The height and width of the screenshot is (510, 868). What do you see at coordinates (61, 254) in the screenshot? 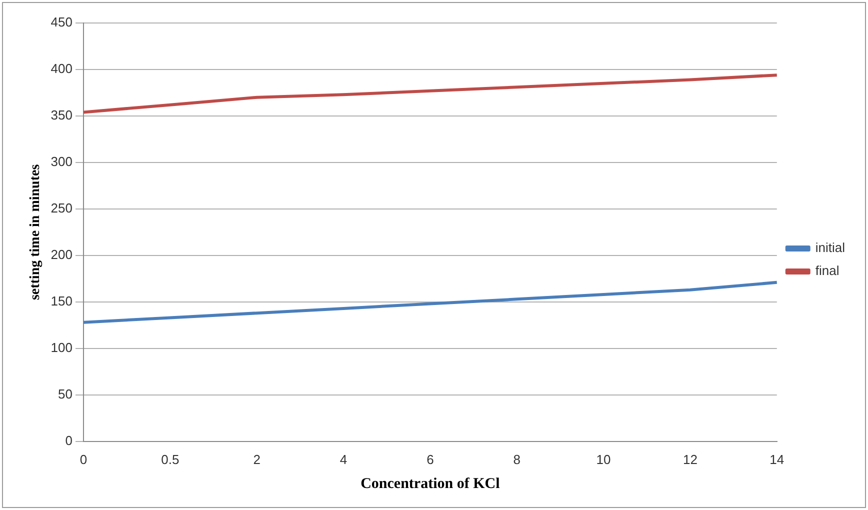
I see `y-tick-label: 200` at bounding box center [61, 254].